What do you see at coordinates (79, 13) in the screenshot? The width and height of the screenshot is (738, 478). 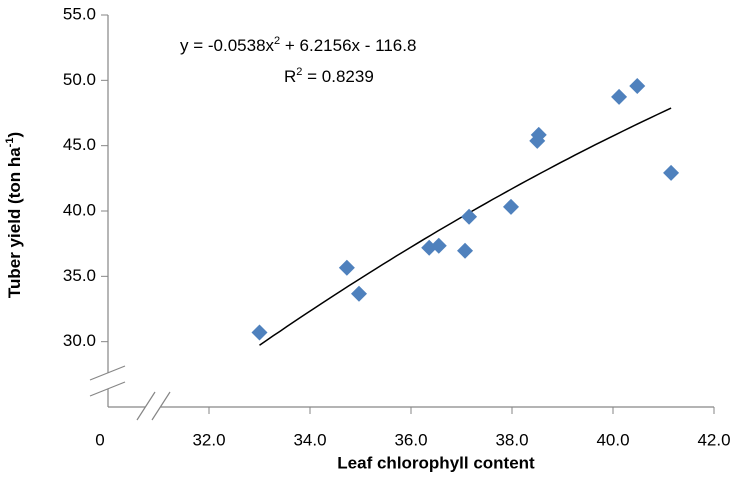 I see `y-tick-label: 55.0` at bounding box center [79, 13].